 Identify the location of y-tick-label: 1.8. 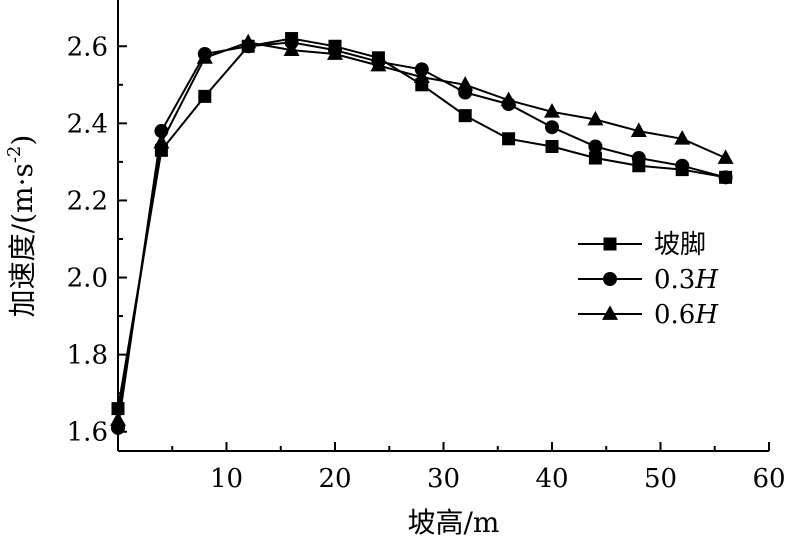
(87, 356).